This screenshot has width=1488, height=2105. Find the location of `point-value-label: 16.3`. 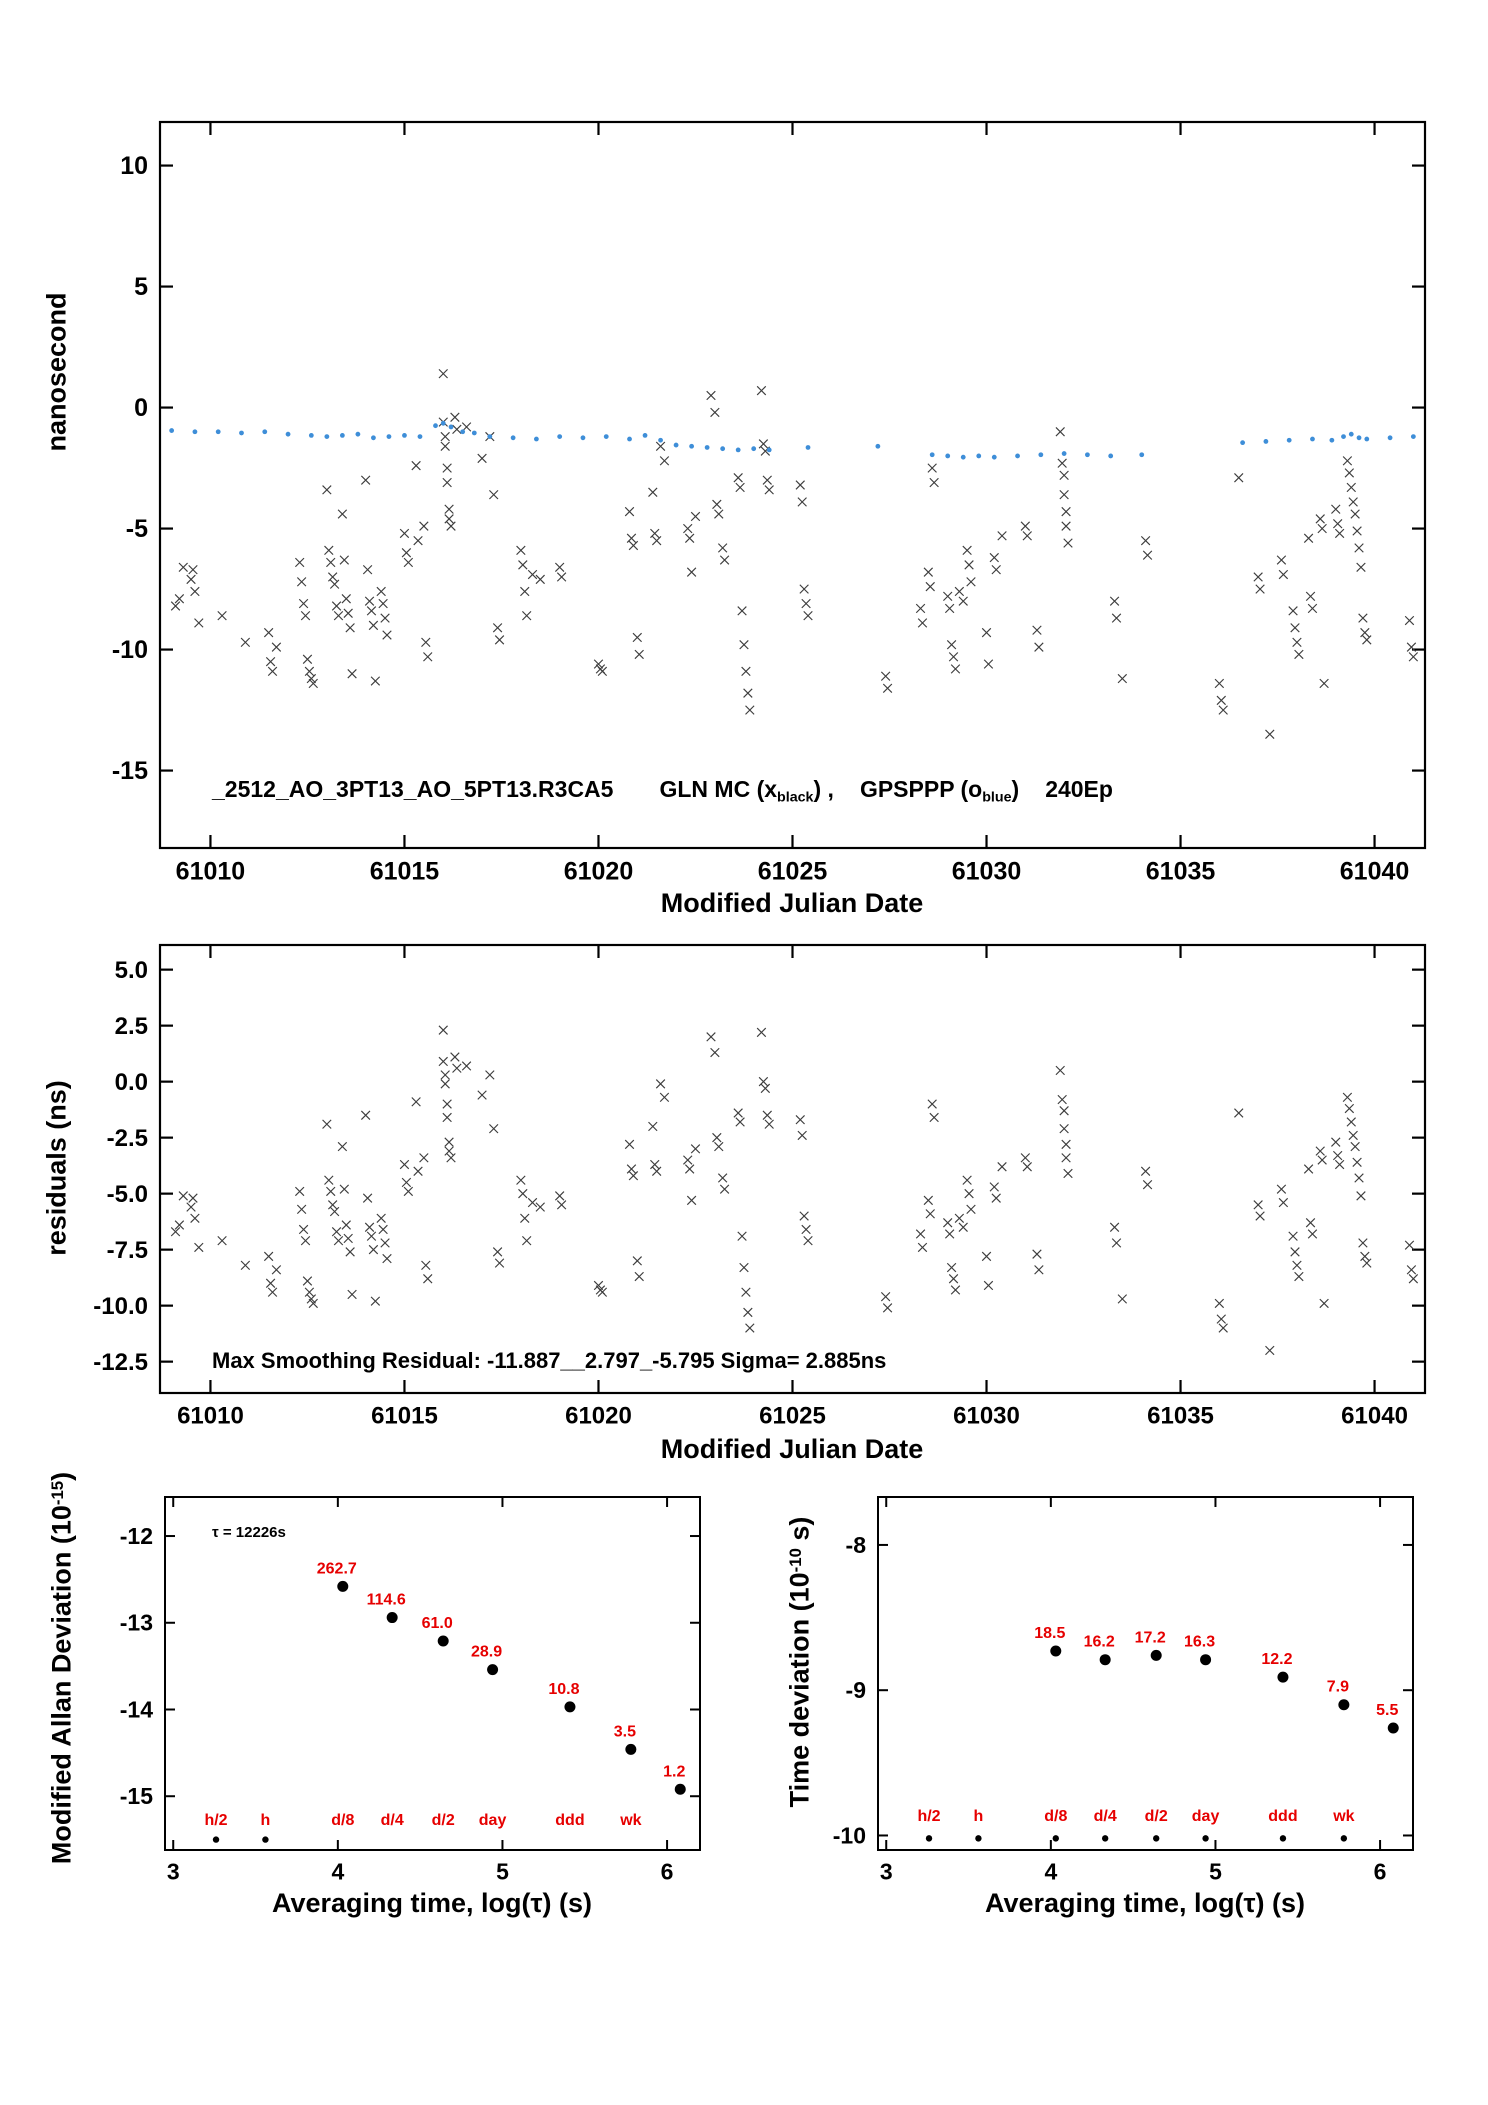

point-value-label: 16.3 is located at coordinates (1199, 1642).